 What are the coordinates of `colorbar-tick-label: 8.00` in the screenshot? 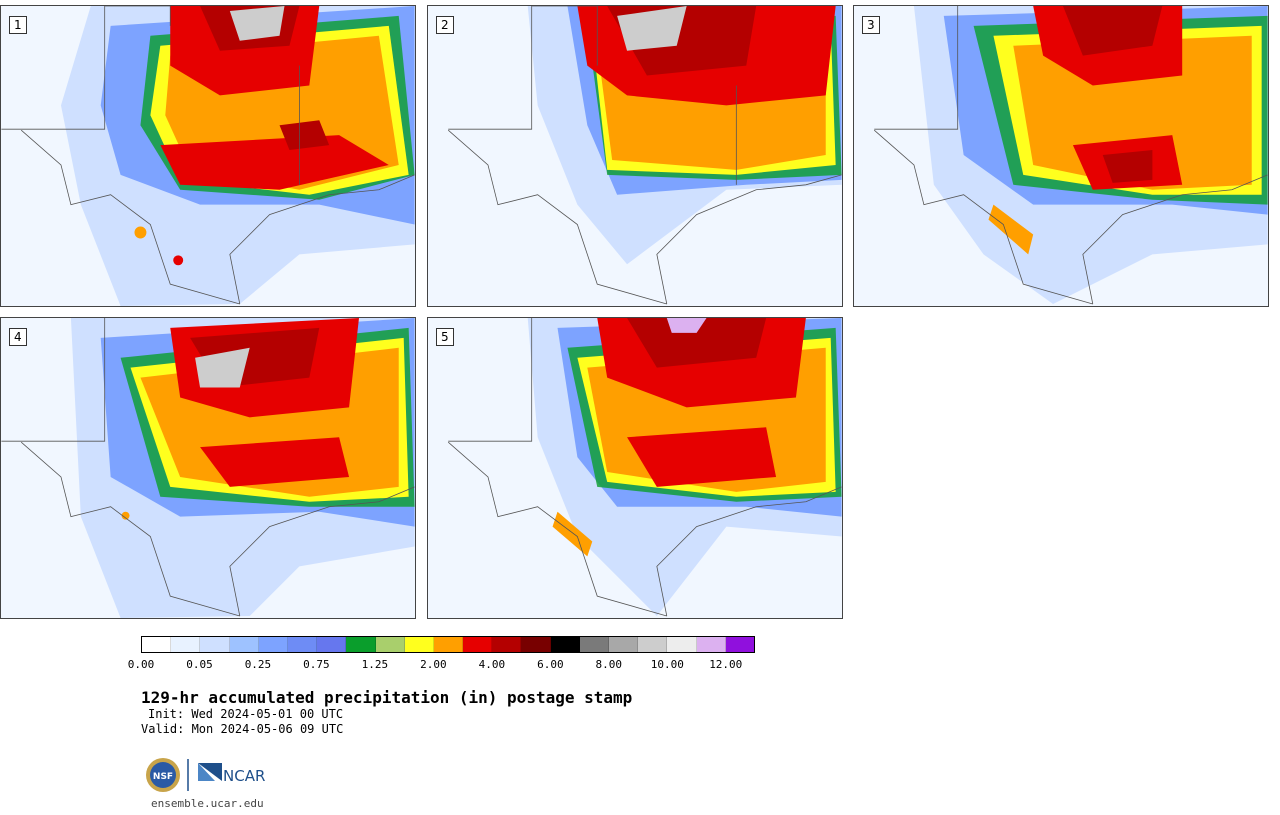 It's located at (609, 664).